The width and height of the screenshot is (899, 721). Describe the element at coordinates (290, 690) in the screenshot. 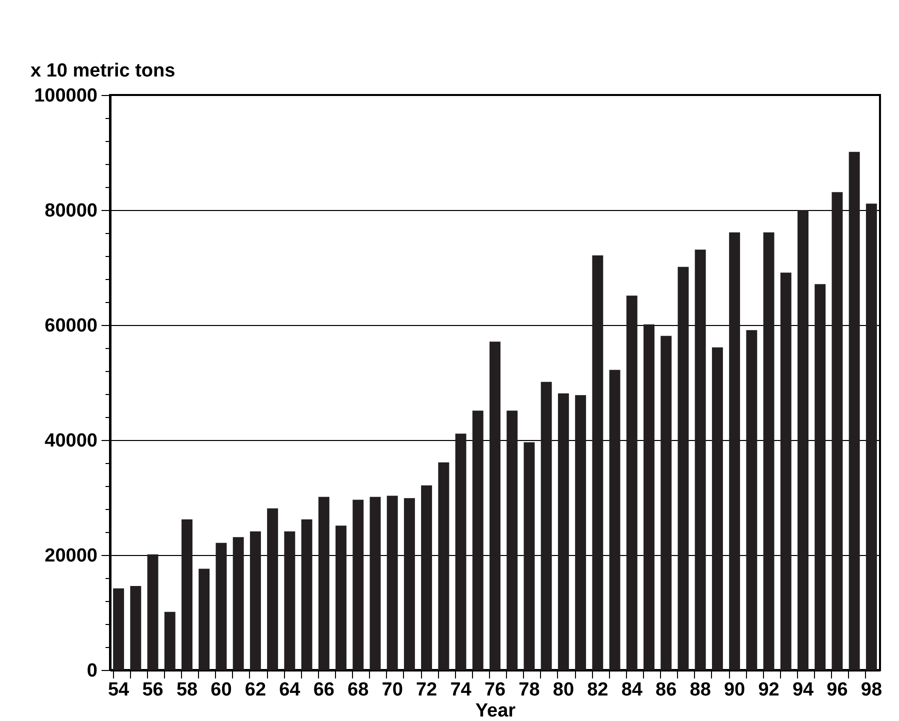

I see `x-tick-label: 64` at that location.